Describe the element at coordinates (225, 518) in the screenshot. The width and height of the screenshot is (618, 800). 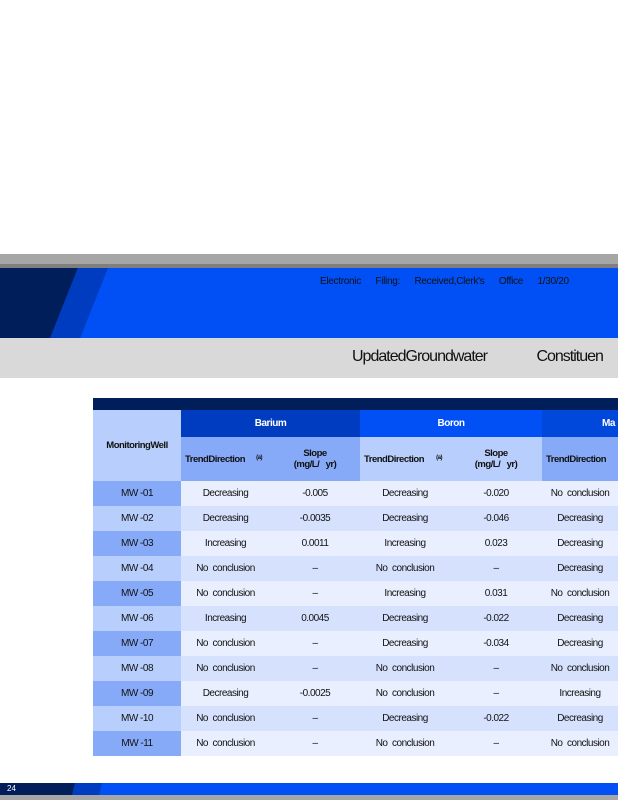
I see `barium-trend-cell: Decreasing` at that location.